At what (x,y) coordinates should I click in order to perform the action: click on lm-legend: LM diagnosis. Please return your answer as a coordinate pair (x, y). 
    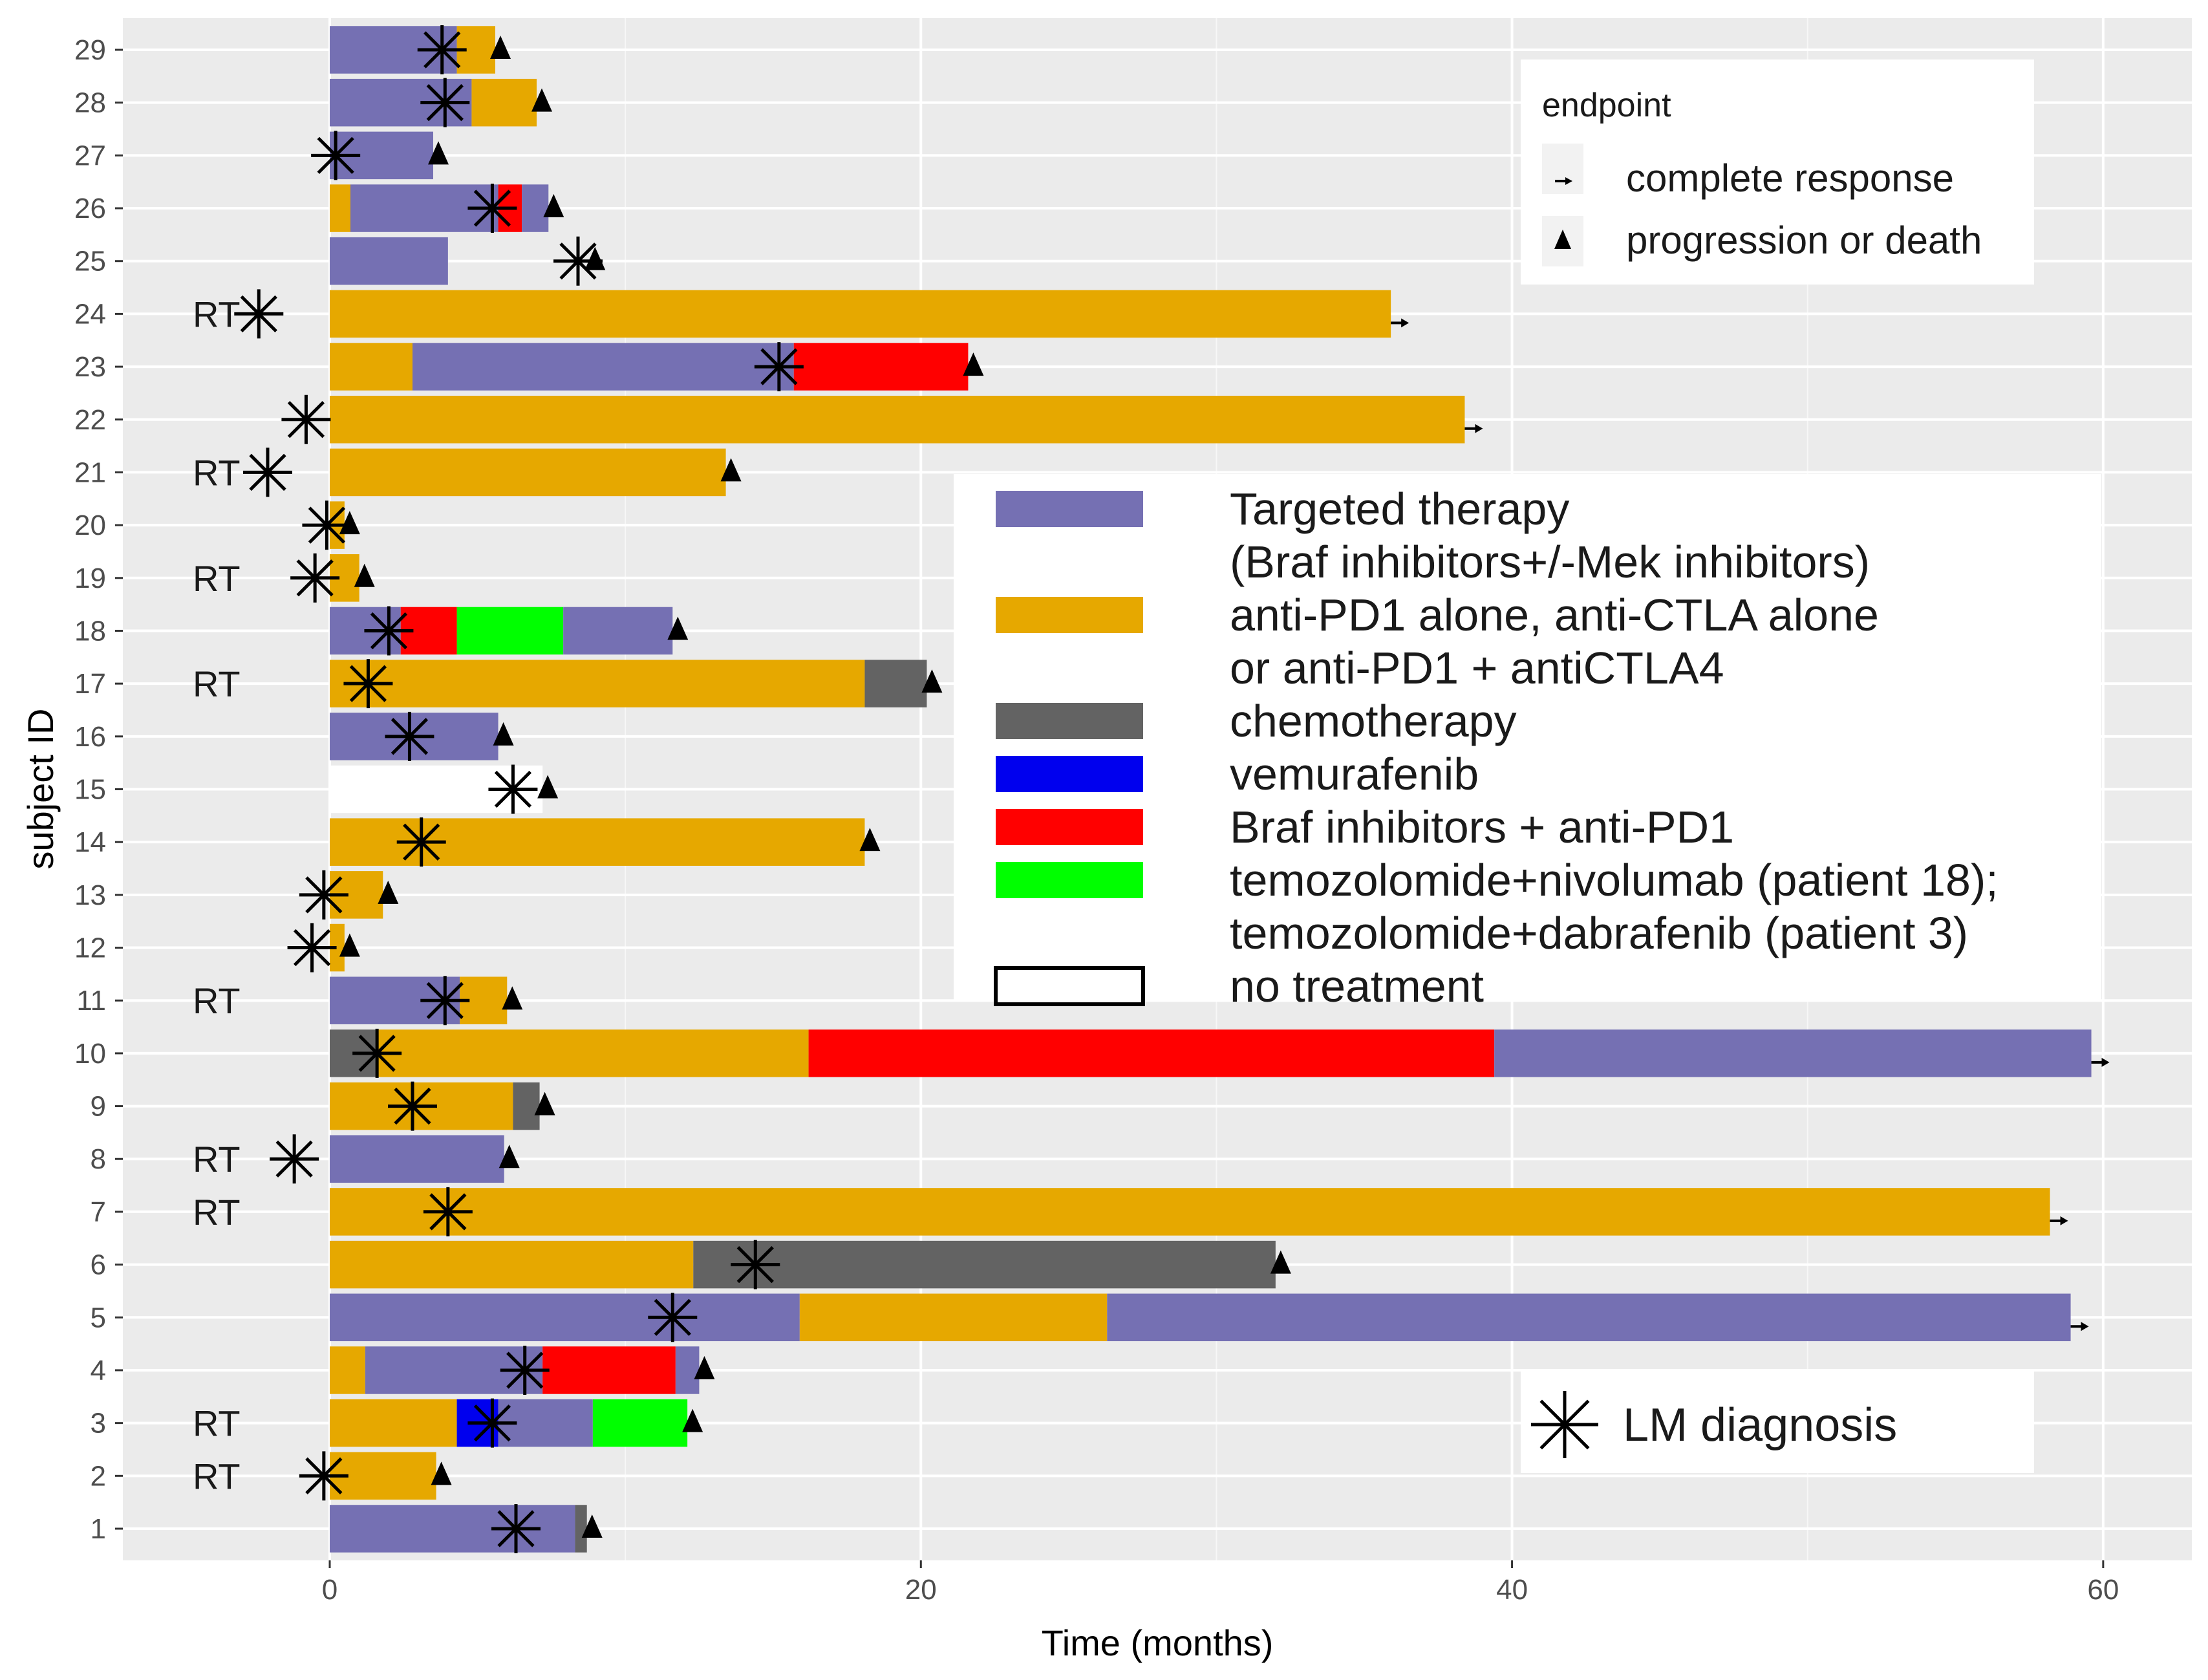
    Looking at the image, I should click on (1777, 1421).